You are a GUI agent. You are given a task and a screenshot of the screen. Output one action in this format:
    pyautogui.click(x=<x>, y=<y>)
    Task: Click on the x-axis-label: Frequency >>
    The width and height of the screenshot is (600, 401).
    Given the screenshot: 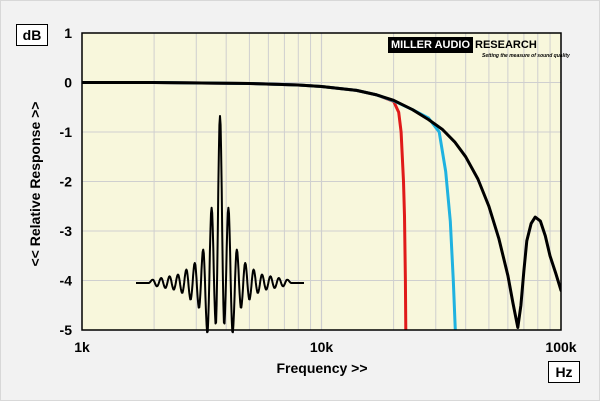 What is the action you would take?
    pyautogui.click(x=322, y=368)
    